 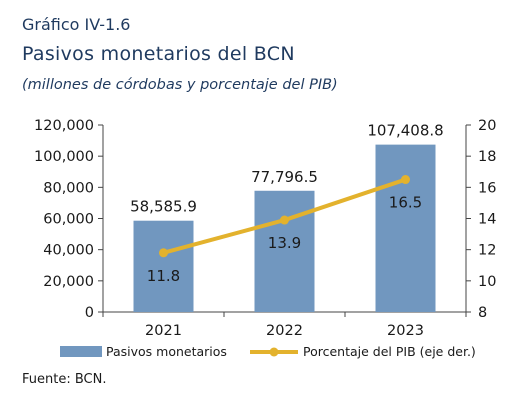 What do you see at coordinates (68, 282) in the screenshot?
I see `y-left-tick-label: 20,000` at bounding box center [68, 282].